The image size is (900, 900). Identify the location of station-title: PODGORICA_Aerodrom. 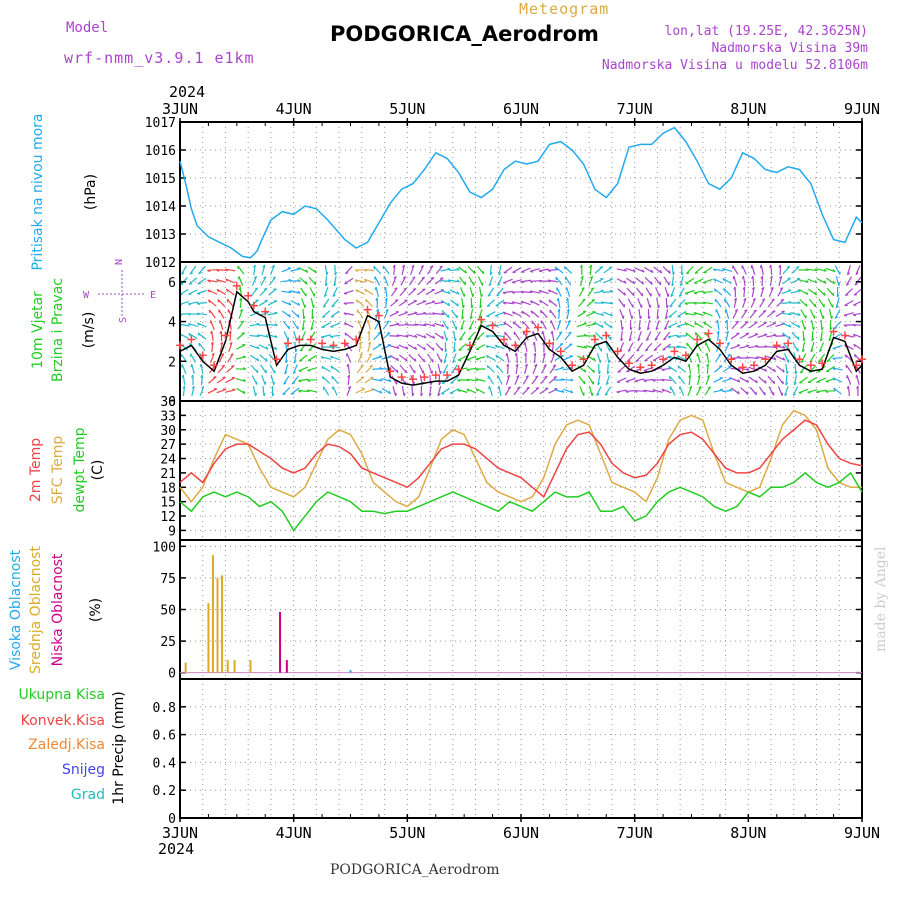
(464, 34).